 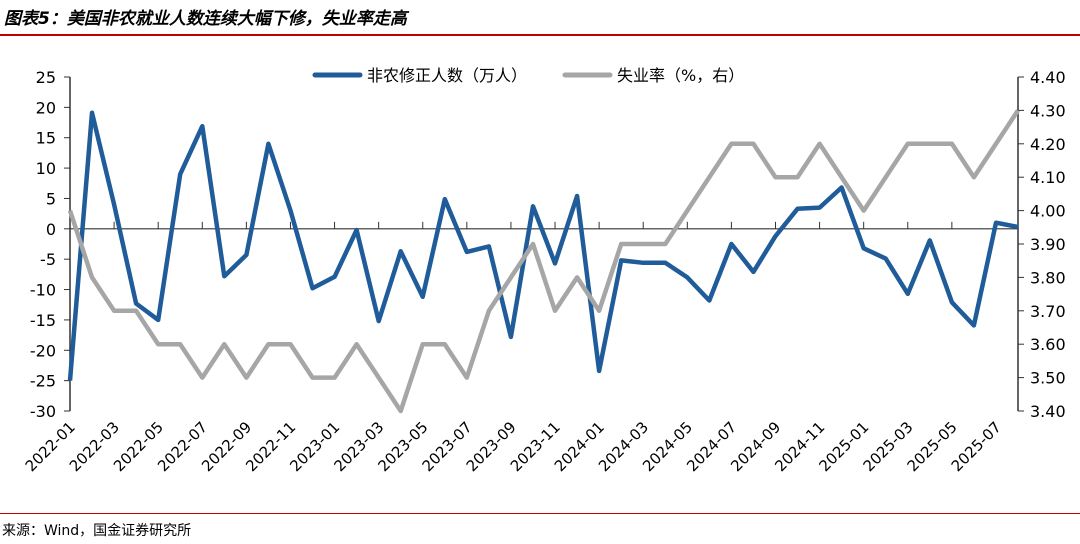 What do you see at coordinates (1048, 344) in the screenshot?
I see `right-tick-label: 3.60` at bounding box center [1048, 344].